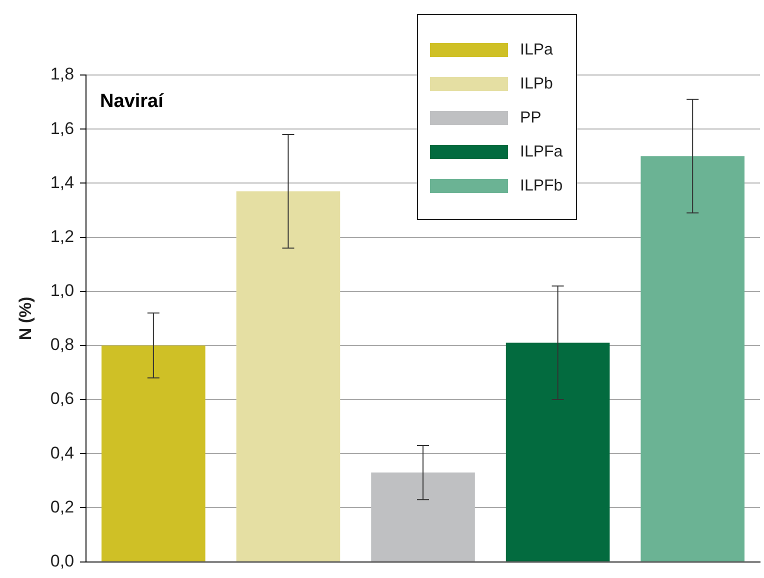 The image size is (764, 578). What do you see at coordinates (25, 318) in the screenshot?
I see `y-axis-title: N (%)` at bounding box center [25, 318].